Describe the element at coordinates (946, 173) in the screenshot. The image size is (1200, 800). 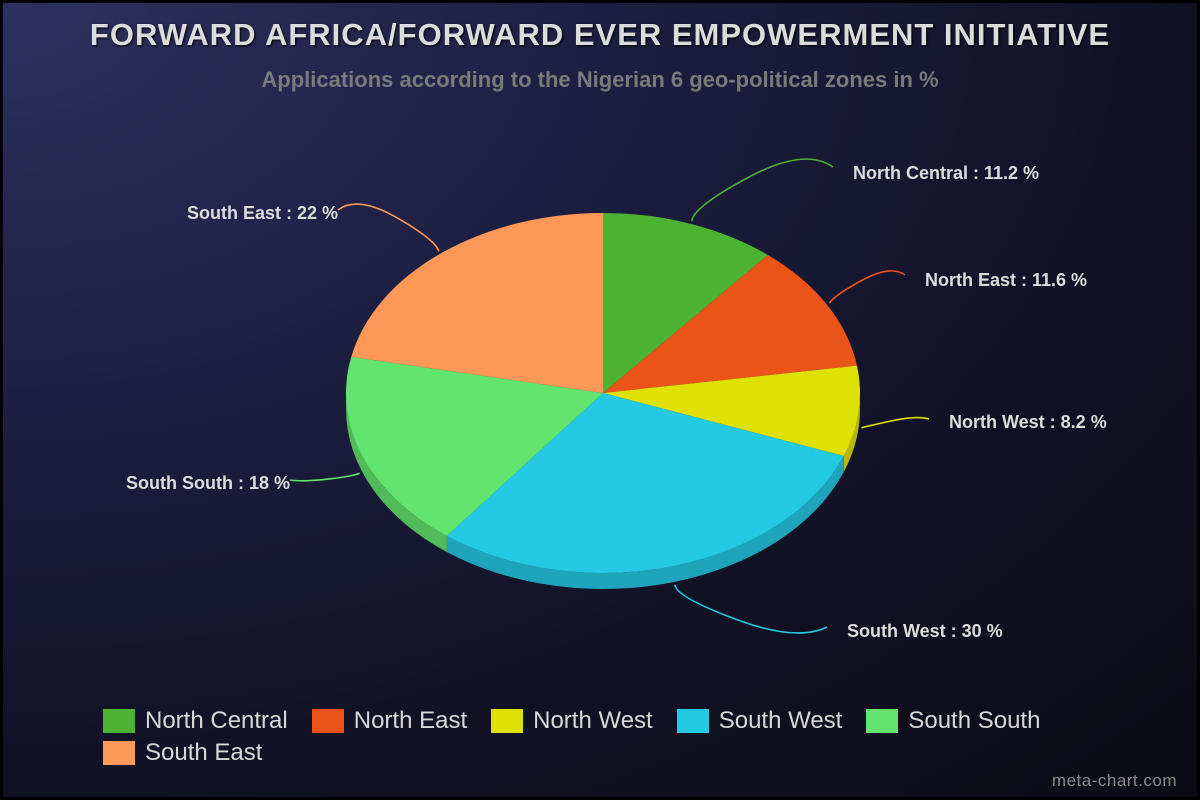
I see `slice-label-north-central: North Central : 11.2 %` at that location.